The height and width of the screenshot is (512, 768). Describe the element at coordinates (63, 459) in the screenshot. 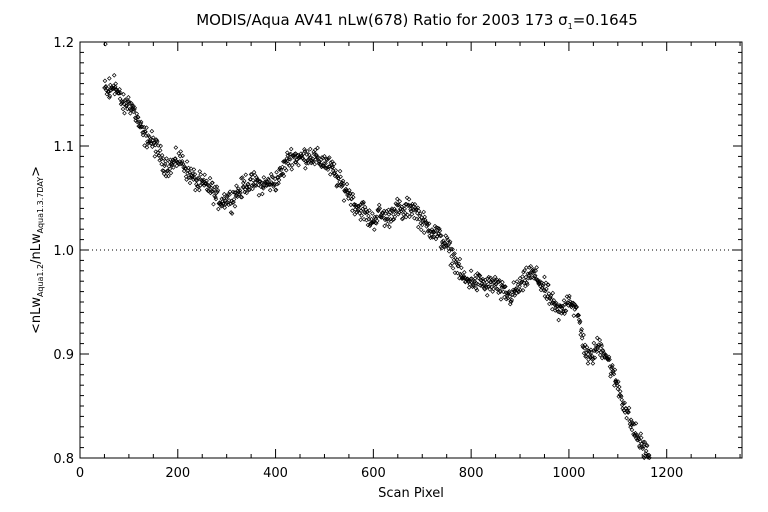

I see `y-tick-label: 0.8` at that location.